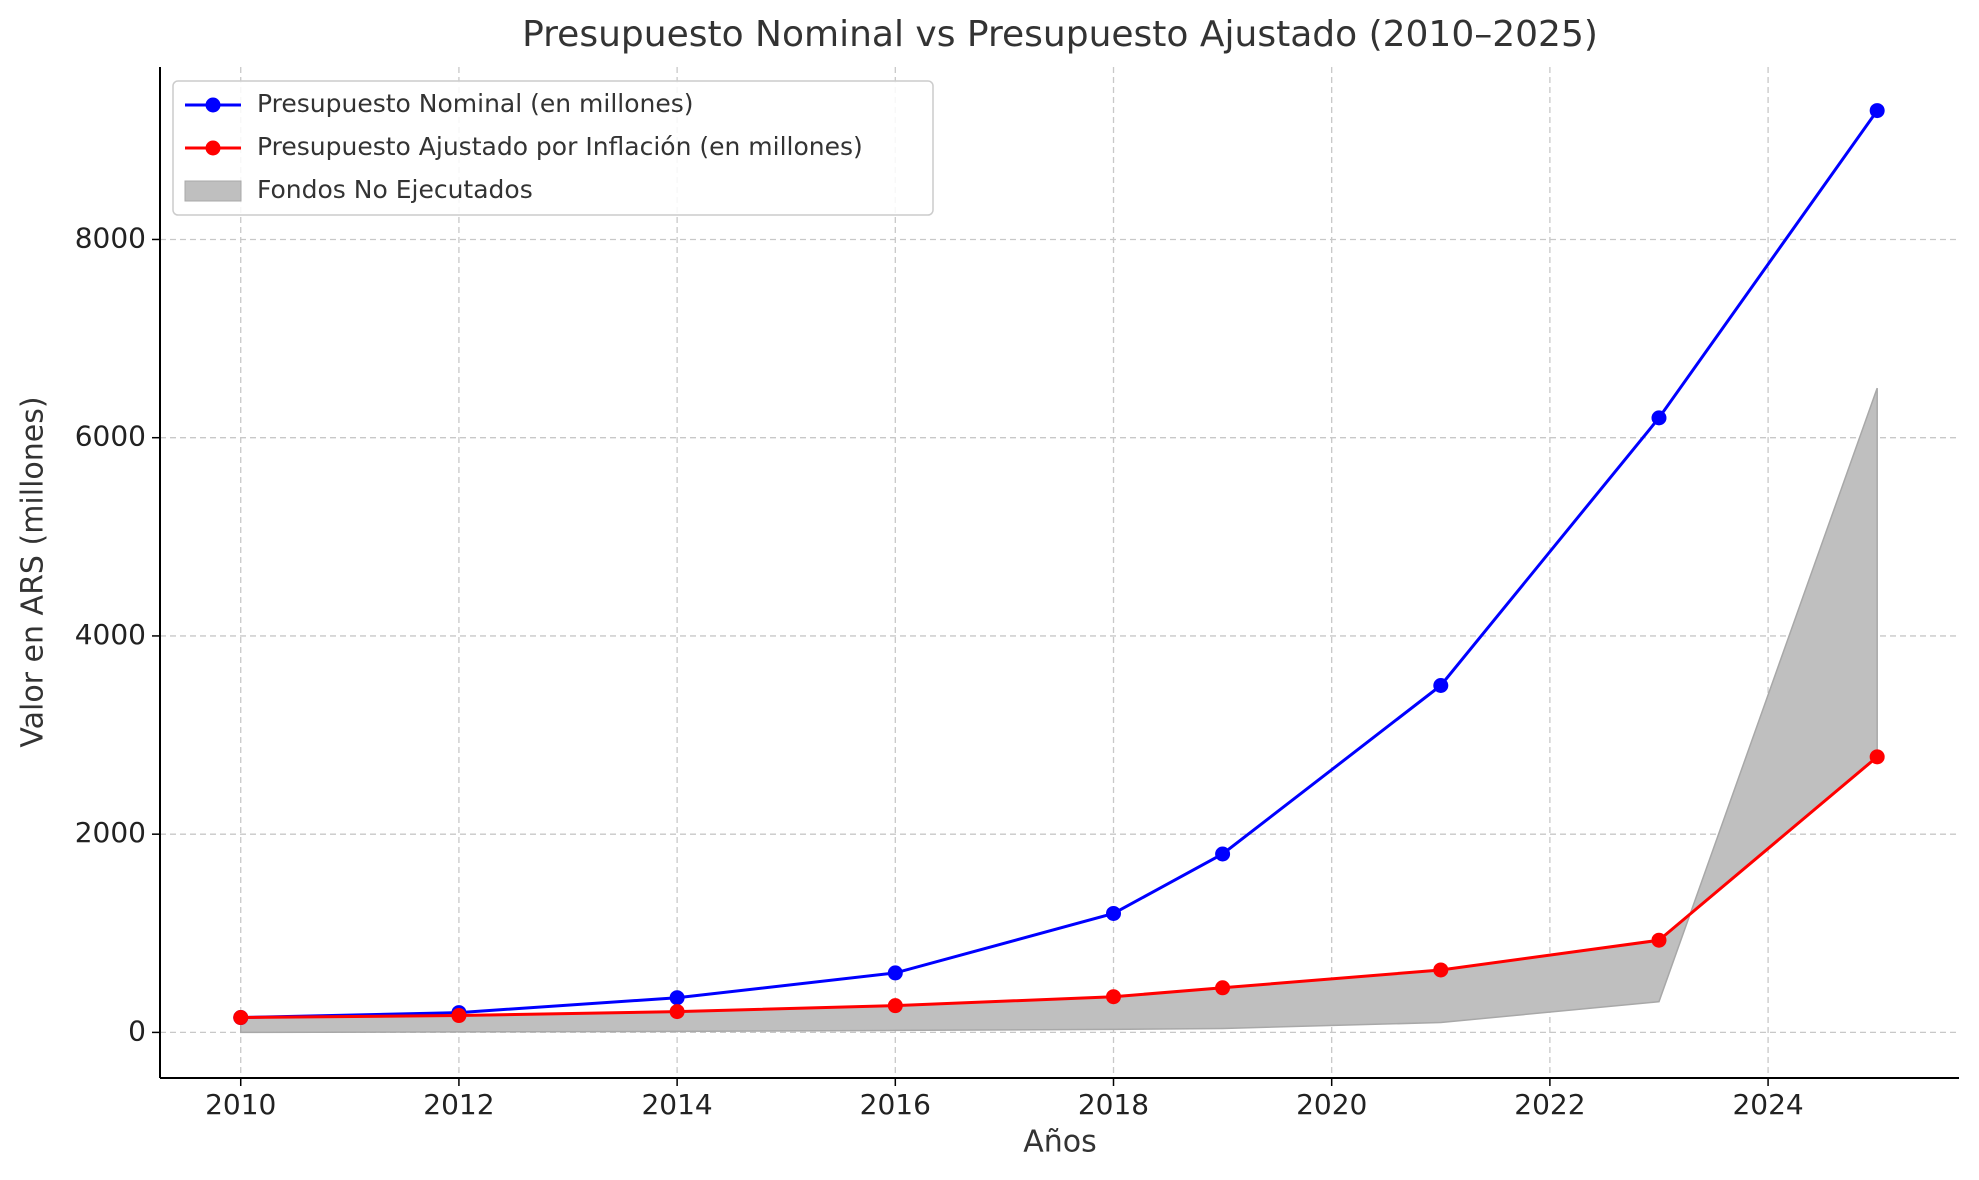 This screenshot has height=1180, width=1979. I want to click on y-tick-label: 2000, so click(110, 832).